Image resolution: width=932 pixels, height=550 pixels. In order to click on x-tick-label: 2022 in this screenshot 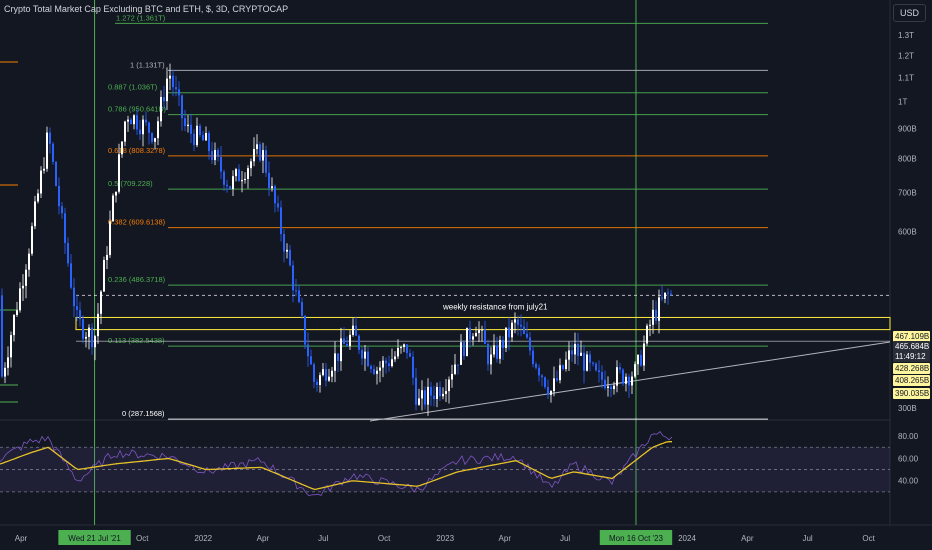, I will do `click(203, 538)`.